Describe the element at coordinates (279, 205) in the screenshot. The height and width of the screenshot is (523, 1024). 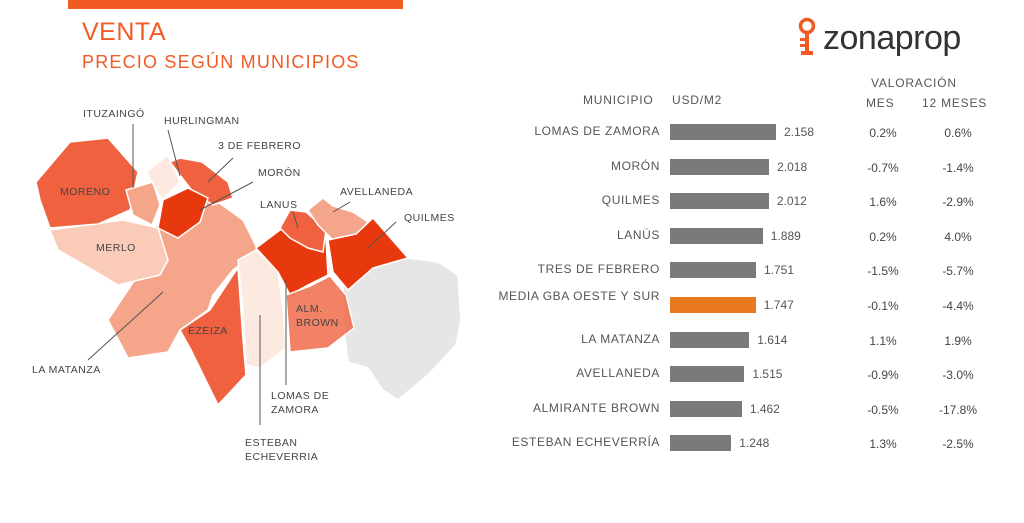
I see `map-label-lanus: LANUS` at that location.